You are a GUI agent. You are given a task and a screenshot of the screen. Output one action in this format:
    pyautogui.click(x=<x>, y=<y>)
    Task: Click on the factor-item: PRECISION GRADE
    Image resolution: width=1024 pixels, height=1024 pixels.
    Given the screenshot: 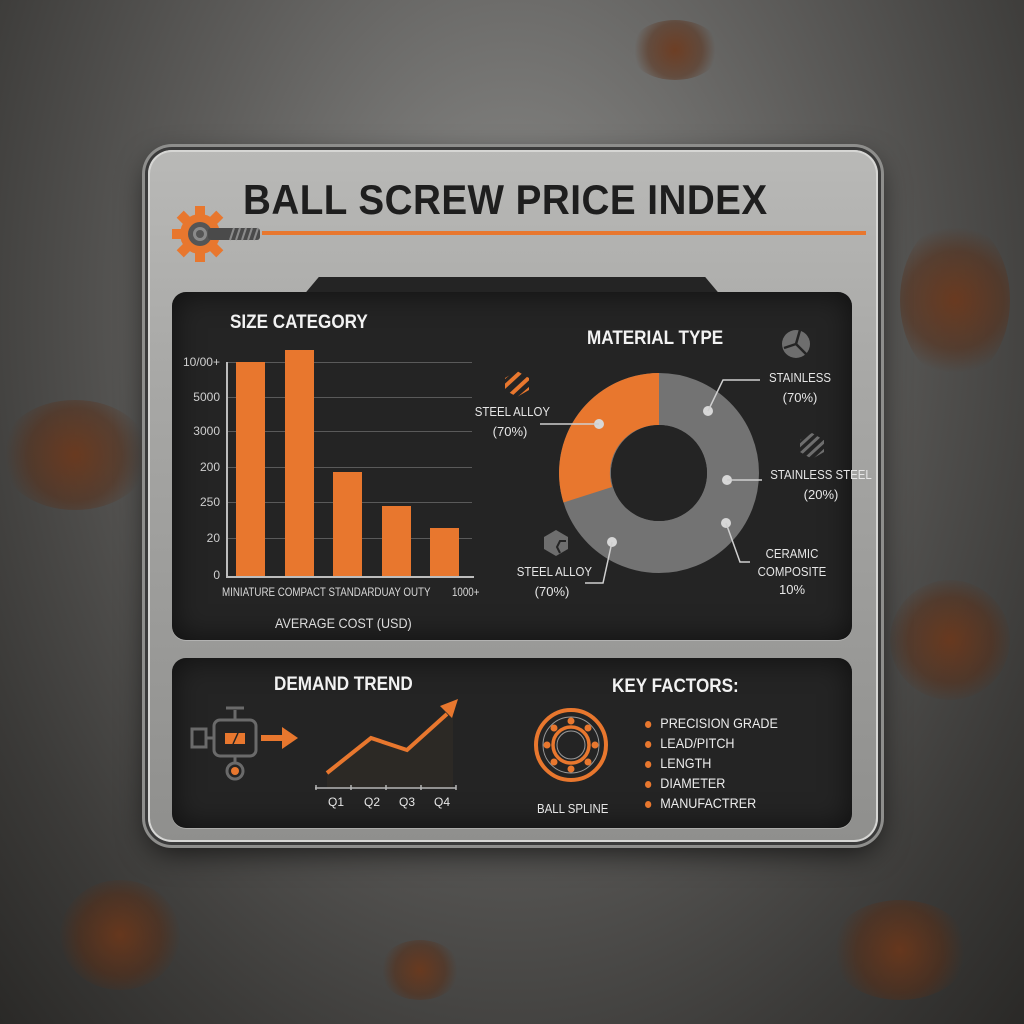 What is the action you would take?
    pyautogui.click(x=711, y=723)
    